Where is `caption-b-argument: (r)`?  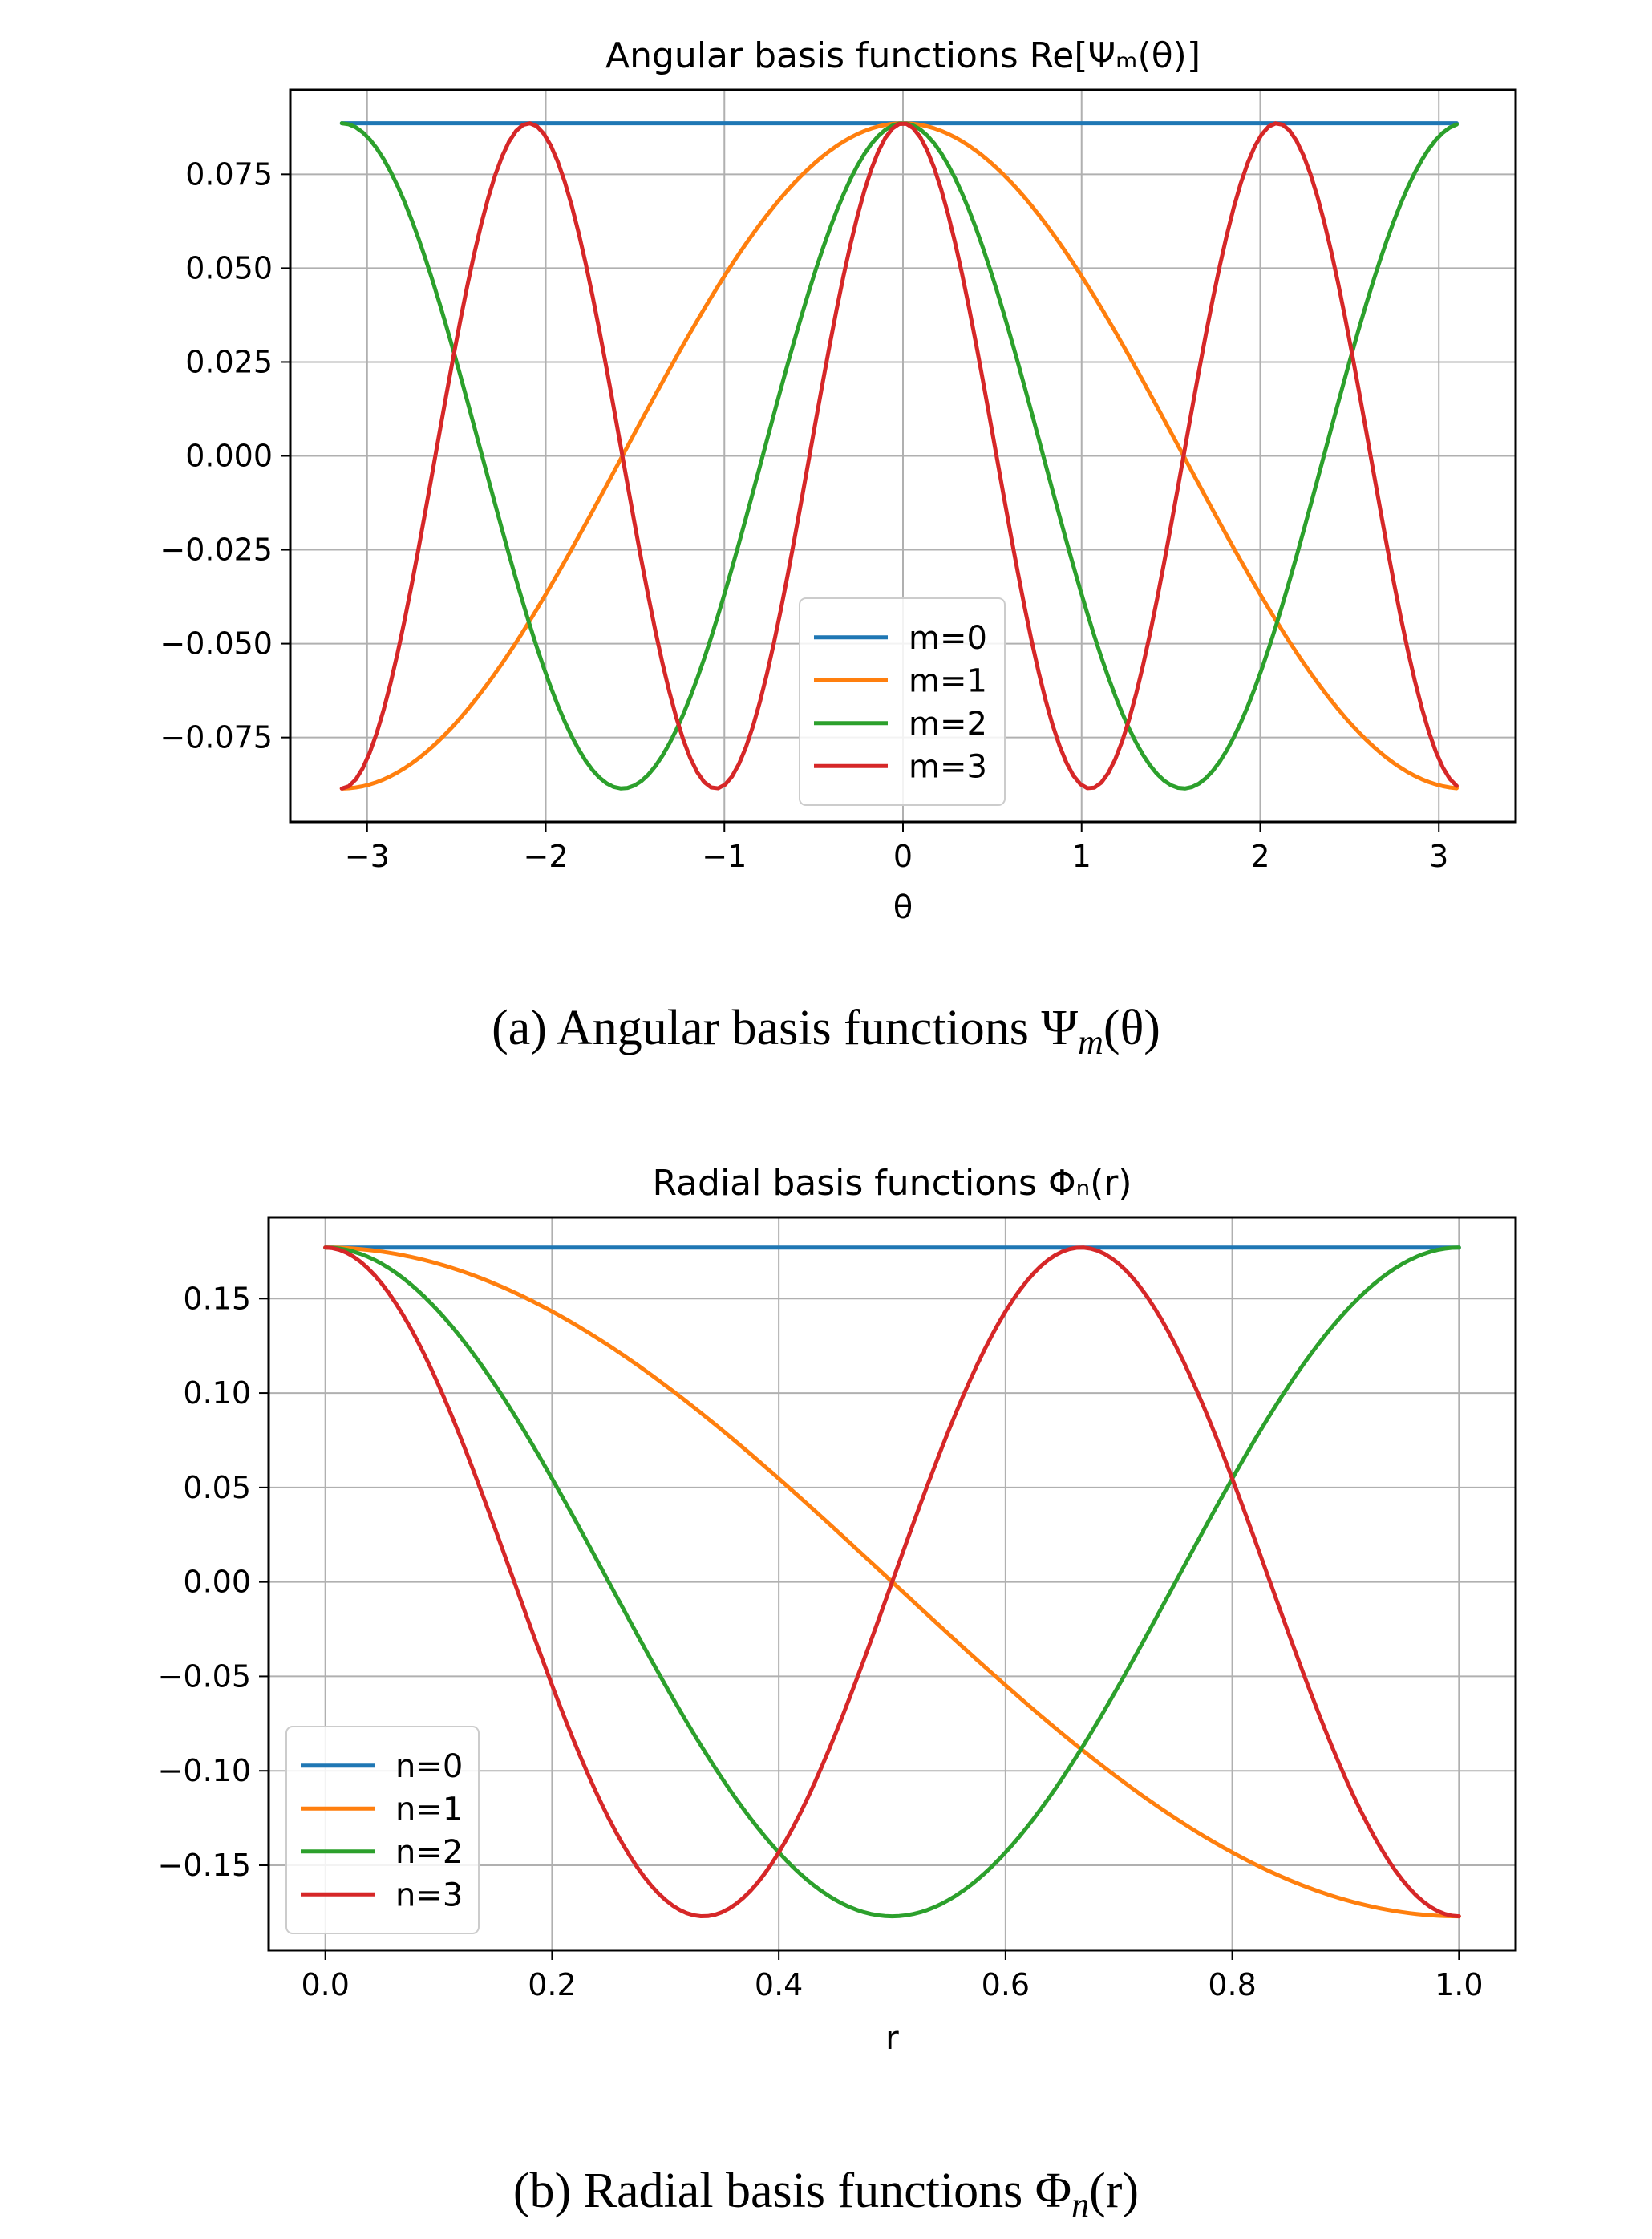
caption-b-argument: (r) is located at coordinates (1114, 2191).